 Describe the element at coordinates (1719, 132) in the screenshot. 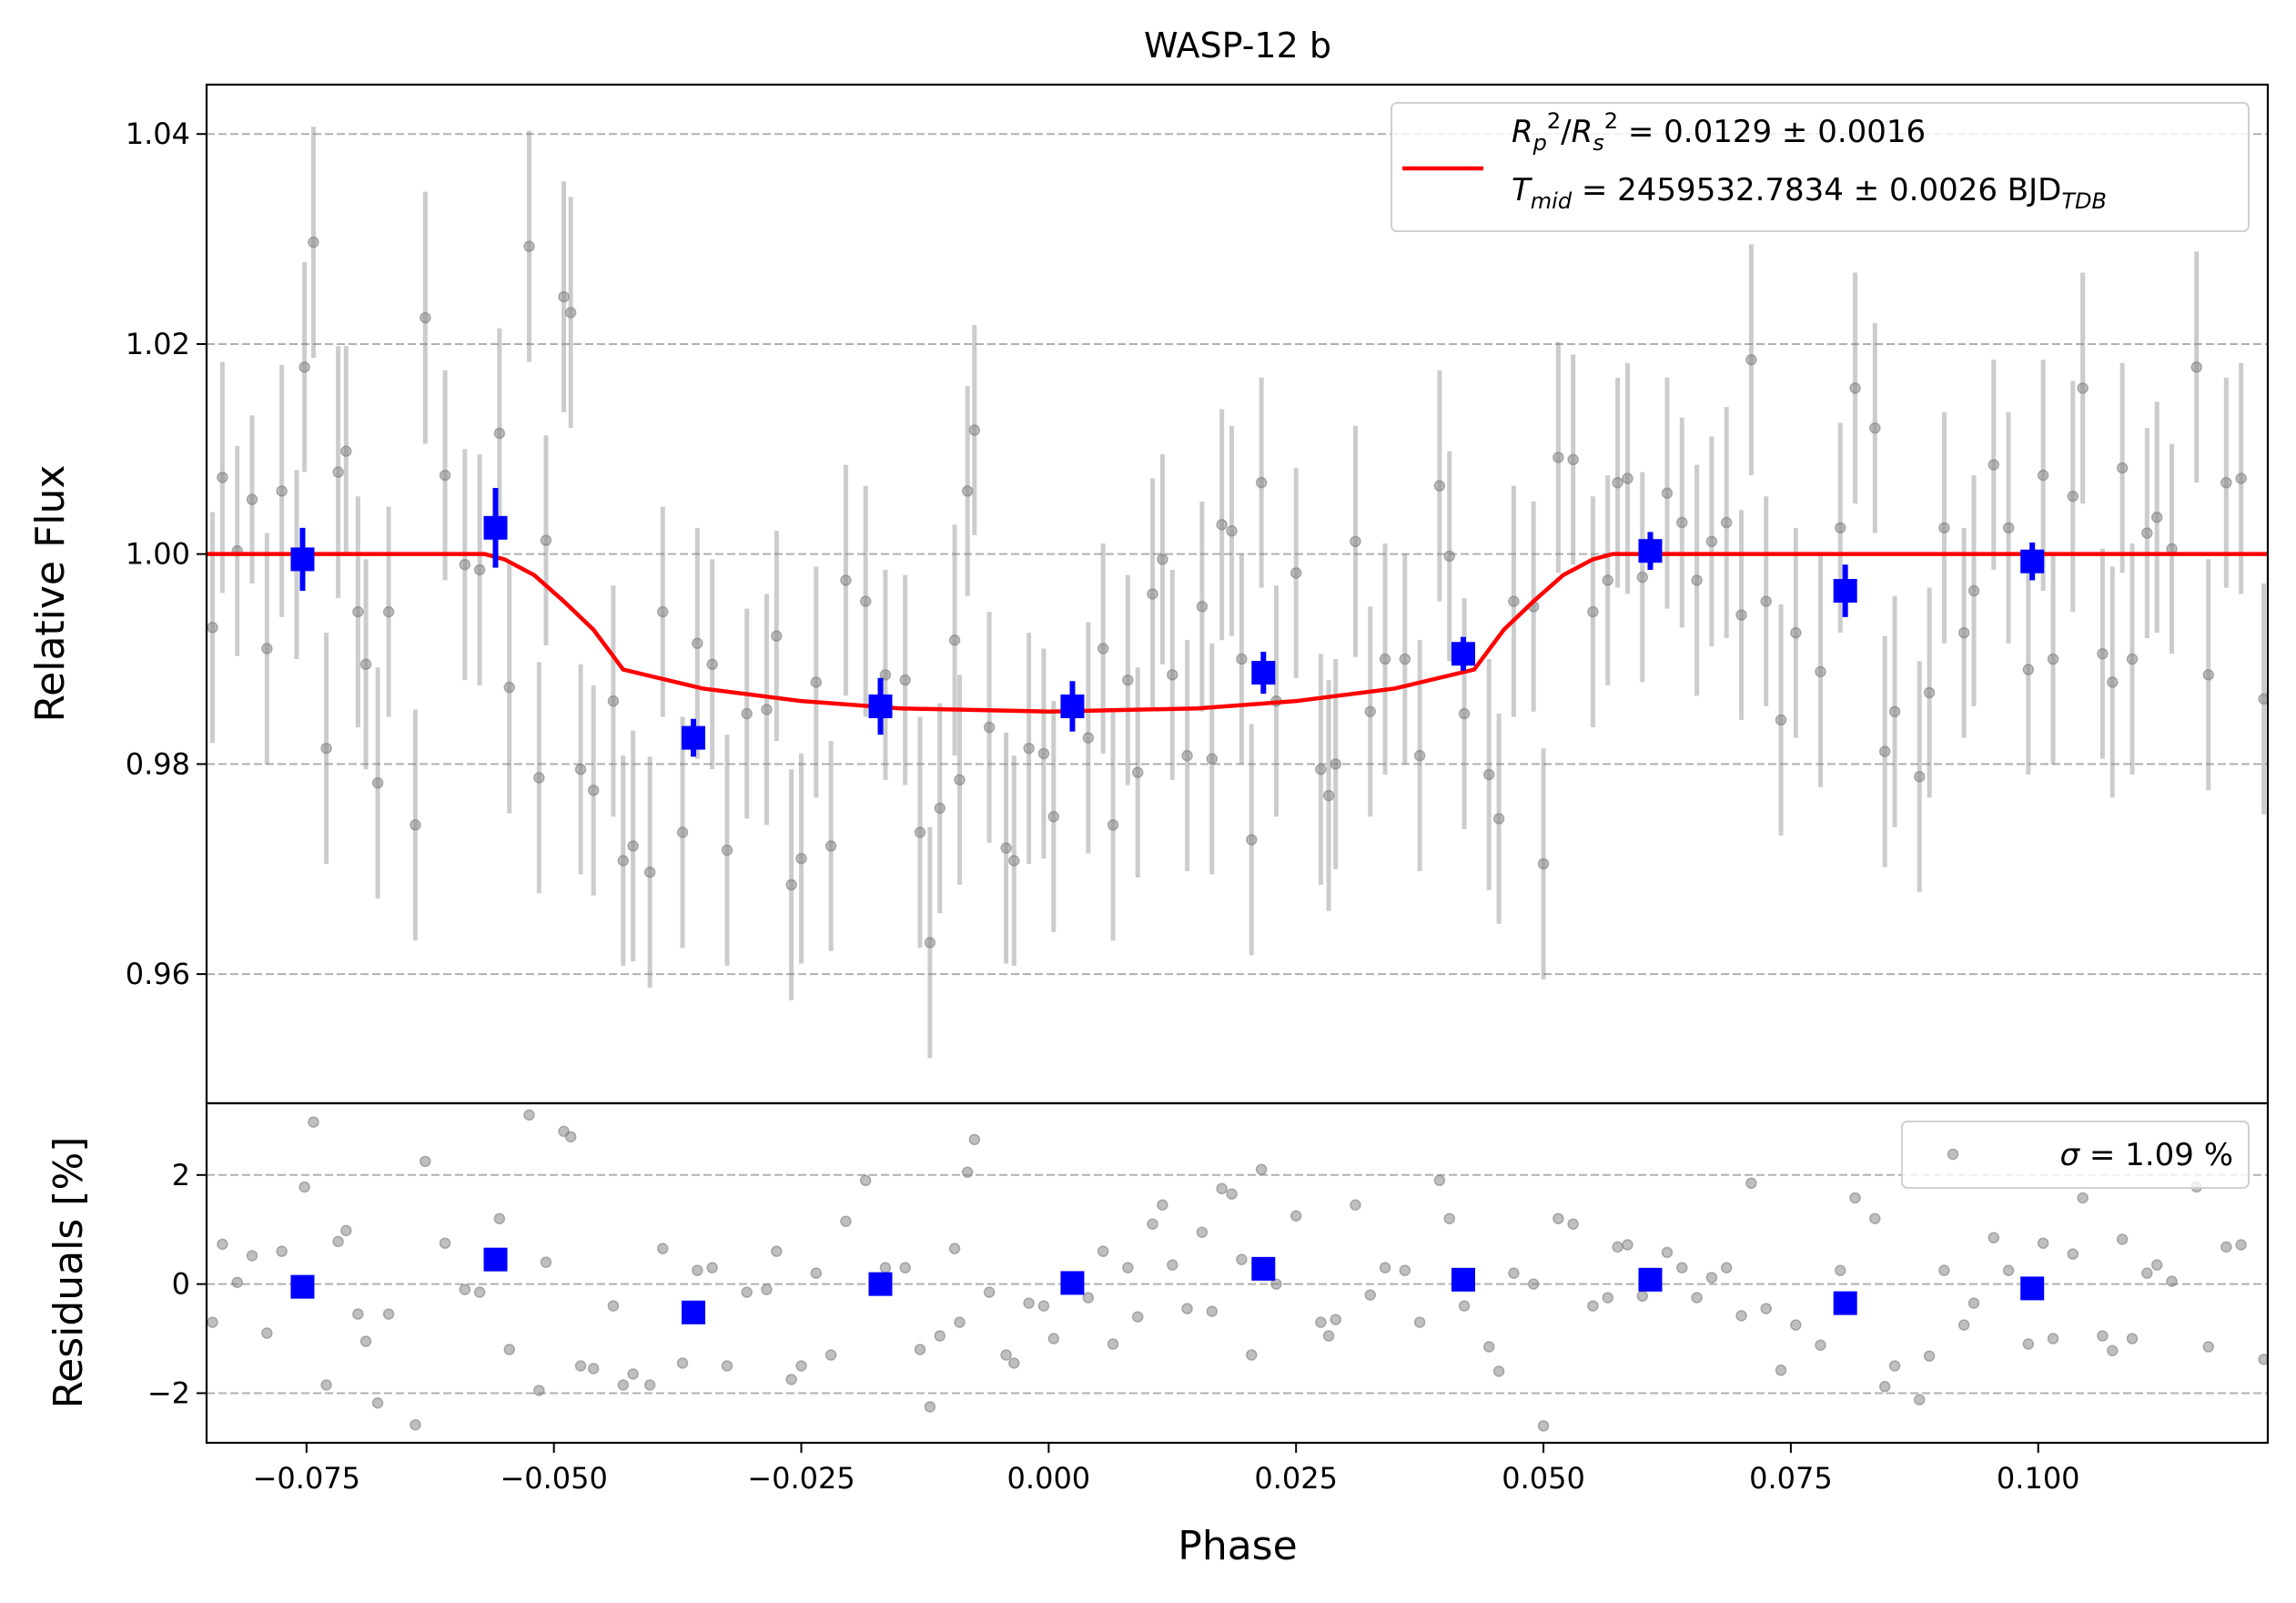

I see `legend-label: Rp2/Rs2 = 0.0129 ± 0.0016` at that location.